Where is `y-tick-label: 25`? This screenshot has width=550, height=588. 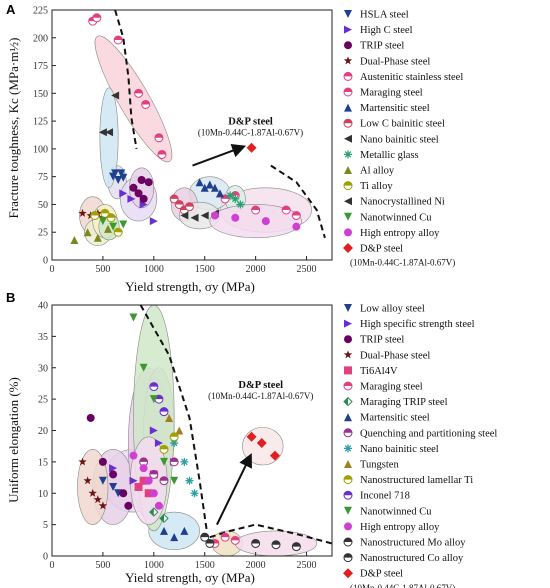
y-tick-label: 25 is located at coordinates (43, 233).